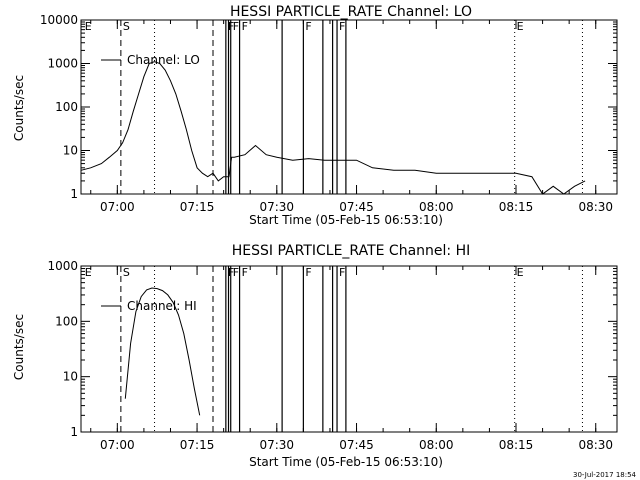 The height and width of the screenshot is (480, 640). I want to click on chart-lo-y-tick-label: 1, so click(74, 194).